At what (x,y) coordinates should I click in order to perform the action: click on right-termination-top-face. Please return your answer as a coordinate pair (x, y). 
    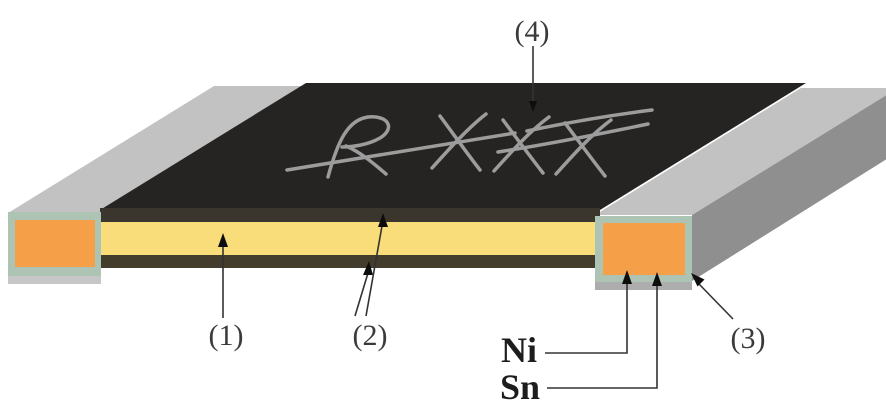
    Looking at the image, I should click on (740, 151).